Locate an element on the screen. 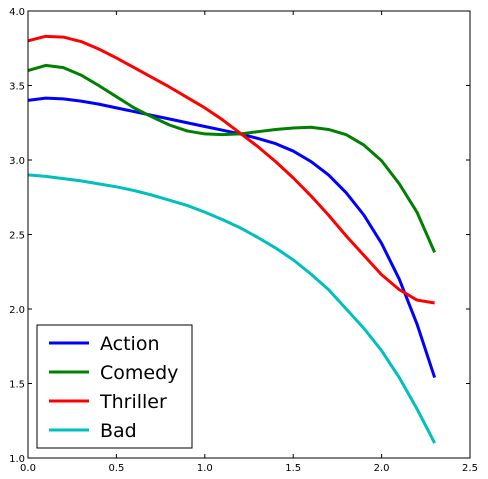 The width and height of the screenshot is (488, 479). legend-item-action: Action is located at coordinates (104, 344).